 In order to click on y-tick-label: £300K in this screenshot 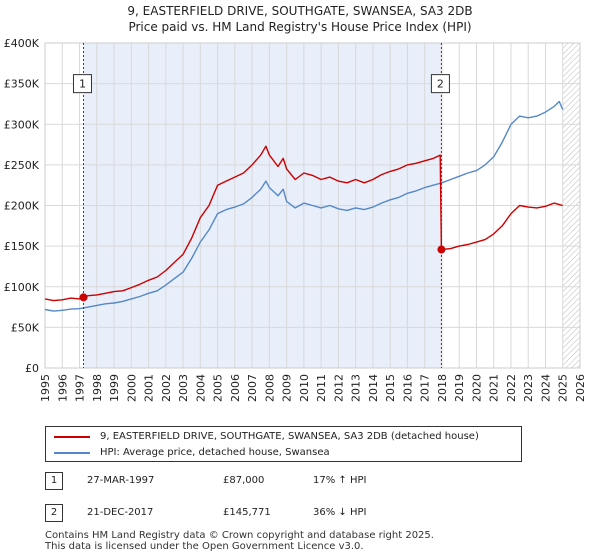, I will do `click(22, 124)`.